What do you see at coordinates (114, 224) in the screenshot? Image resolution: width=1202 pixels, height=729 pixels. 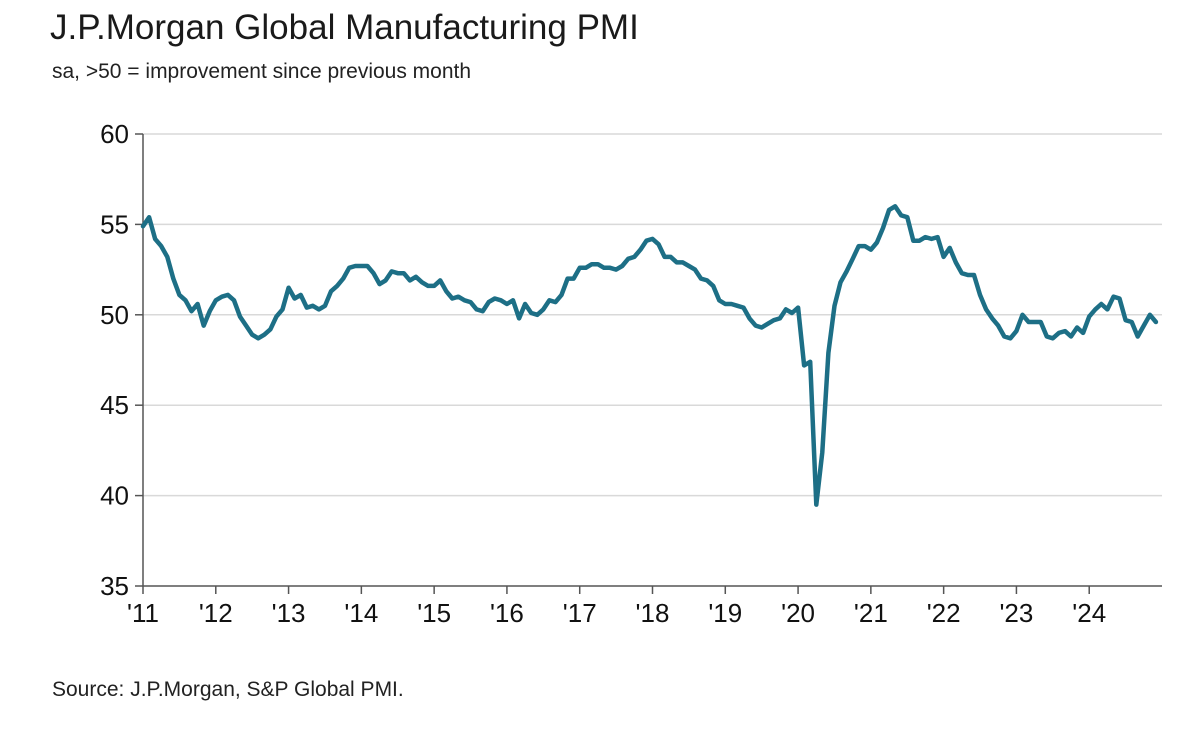 I see `y-tick-label: 55` at bounding box center [114, 224].